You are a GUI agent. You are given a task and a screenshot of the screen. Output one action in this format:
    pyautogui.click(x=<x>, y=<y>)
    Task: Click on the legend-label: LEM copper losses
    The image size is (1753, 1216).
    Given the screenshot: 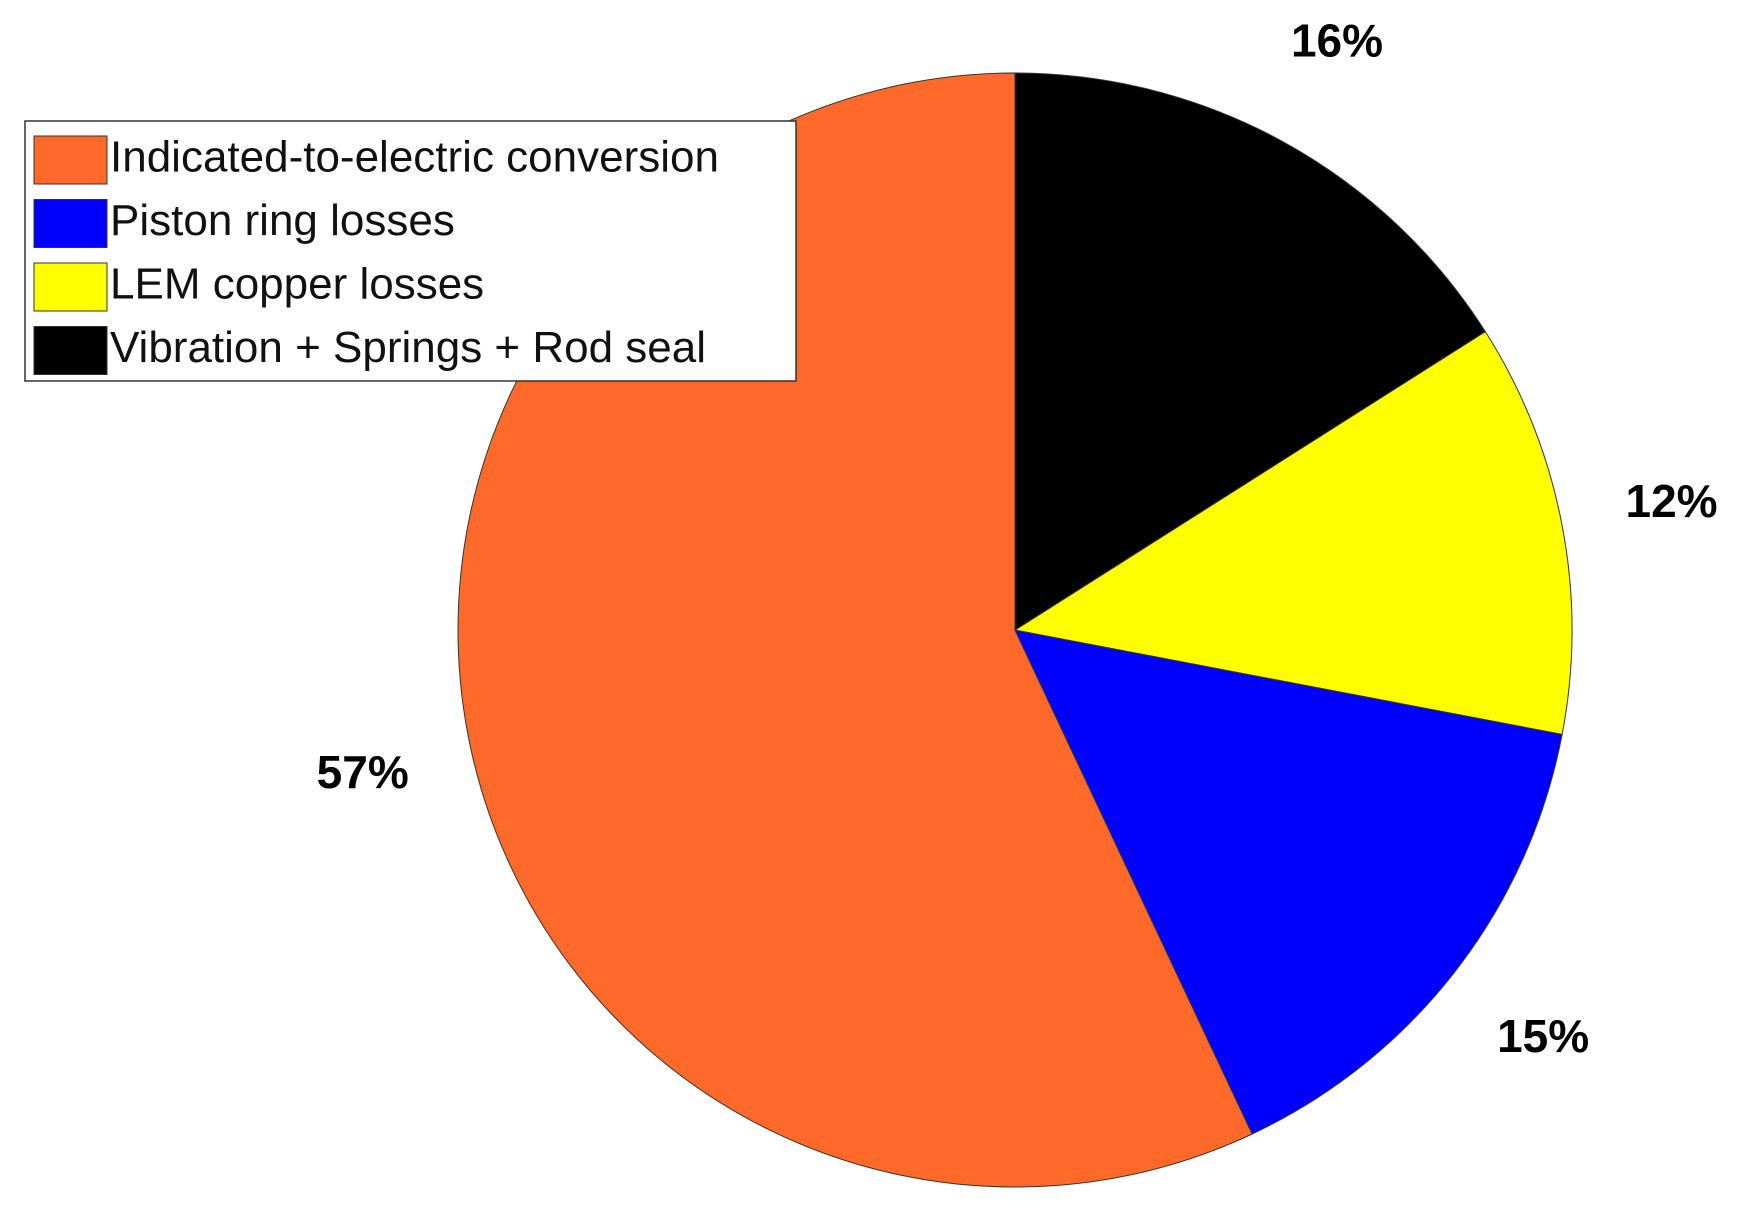 What is the action you would take?
    pyautogui.click(x=297, y=284)
    